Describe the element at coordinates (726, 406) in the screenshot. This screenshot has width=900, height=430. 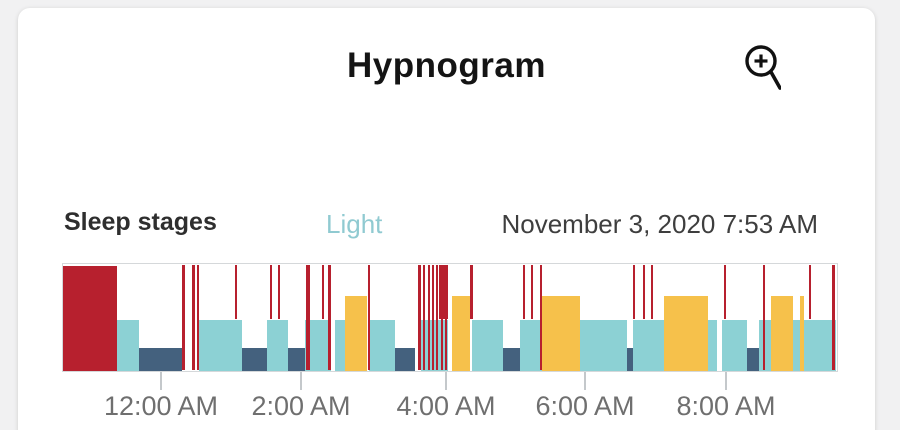
I see `x-axis-label: 8:00 AM` at that location.